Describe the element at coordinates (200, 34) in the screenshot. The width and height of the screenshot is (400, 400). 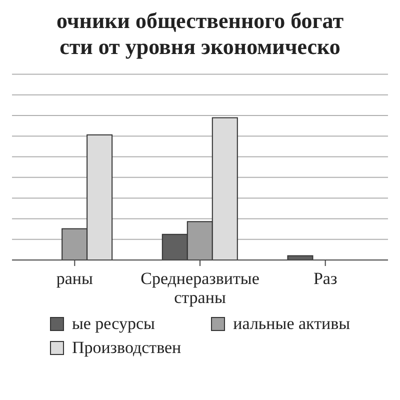
I see `chart-title: очники общественного богат сти от уровня экономическо` at that location.